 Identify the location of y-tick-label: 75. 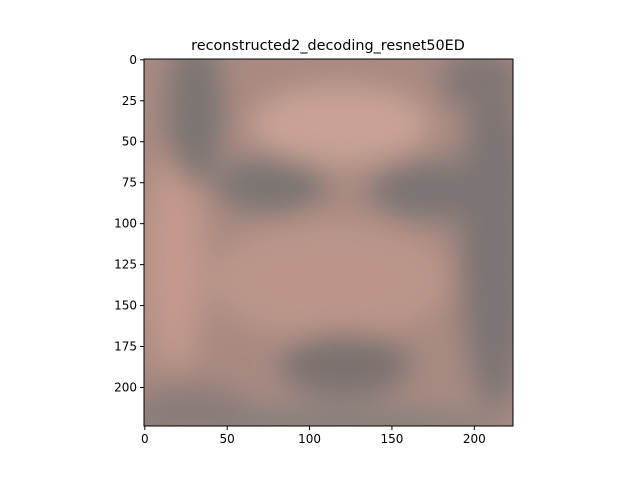
(129, 183).